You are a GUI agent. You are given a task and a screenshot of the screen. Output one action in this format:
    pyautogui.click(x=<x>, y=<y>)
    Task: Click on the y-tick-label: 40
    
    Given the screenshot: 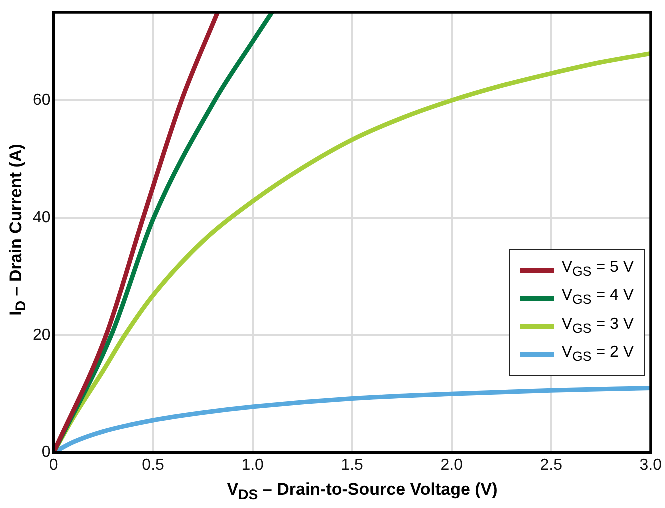 What is the action you would take?
    pyautogui.click(x=42, y=217)
    